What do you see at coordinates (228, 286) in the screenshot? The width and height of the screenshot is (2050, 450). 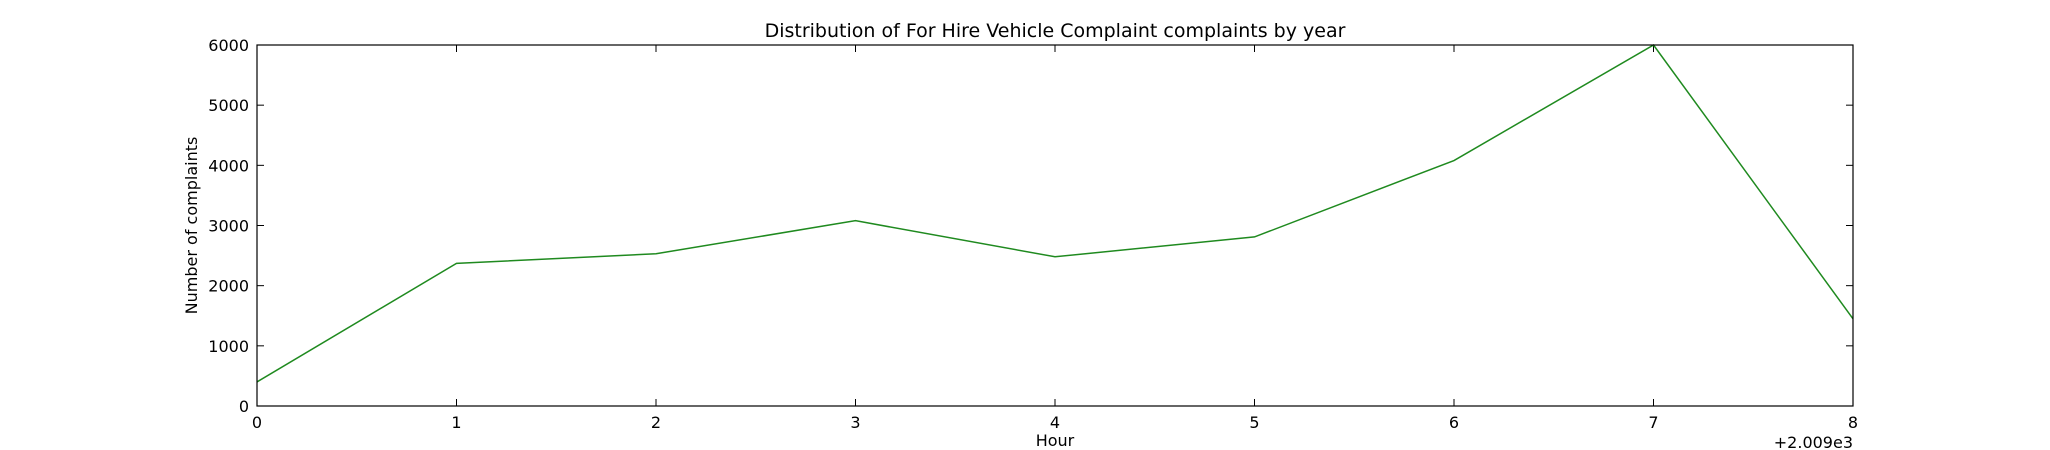 I see `y-tick-label: 2000` at bounding box center [228, 286].